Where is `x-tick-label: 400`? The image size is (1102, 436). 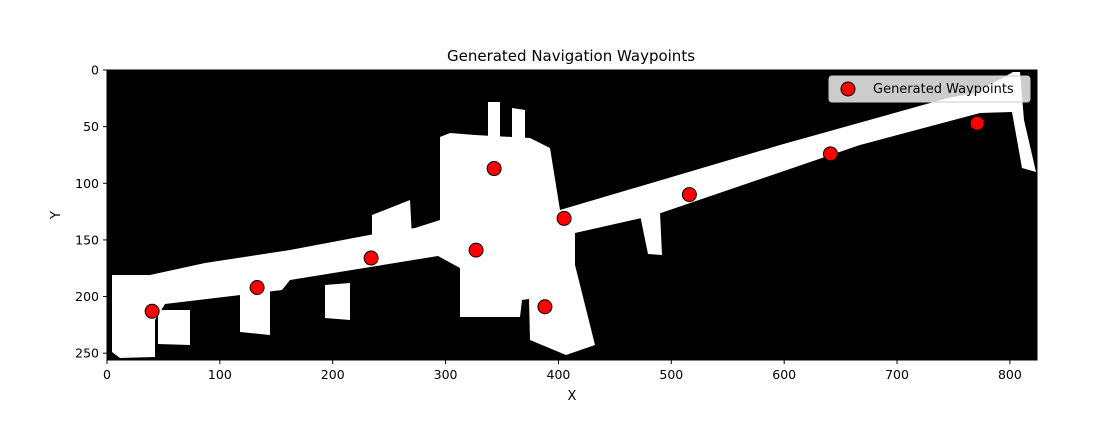
x-tick-label: 400 is located at coordinates (559, 374).